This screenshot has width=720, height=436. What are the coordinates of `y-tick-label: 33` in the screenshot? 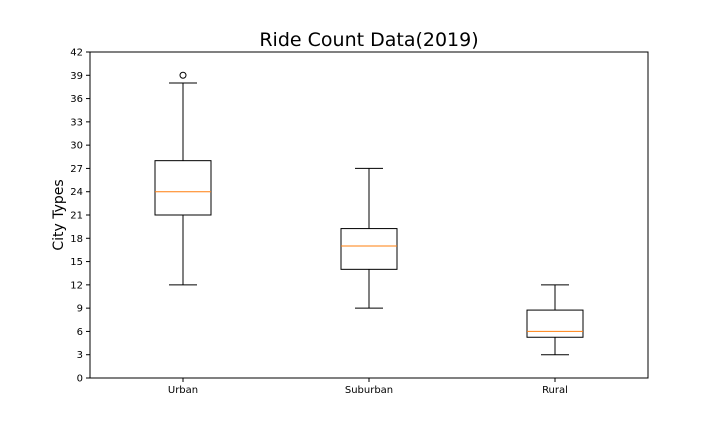 It's located at (76, 122).